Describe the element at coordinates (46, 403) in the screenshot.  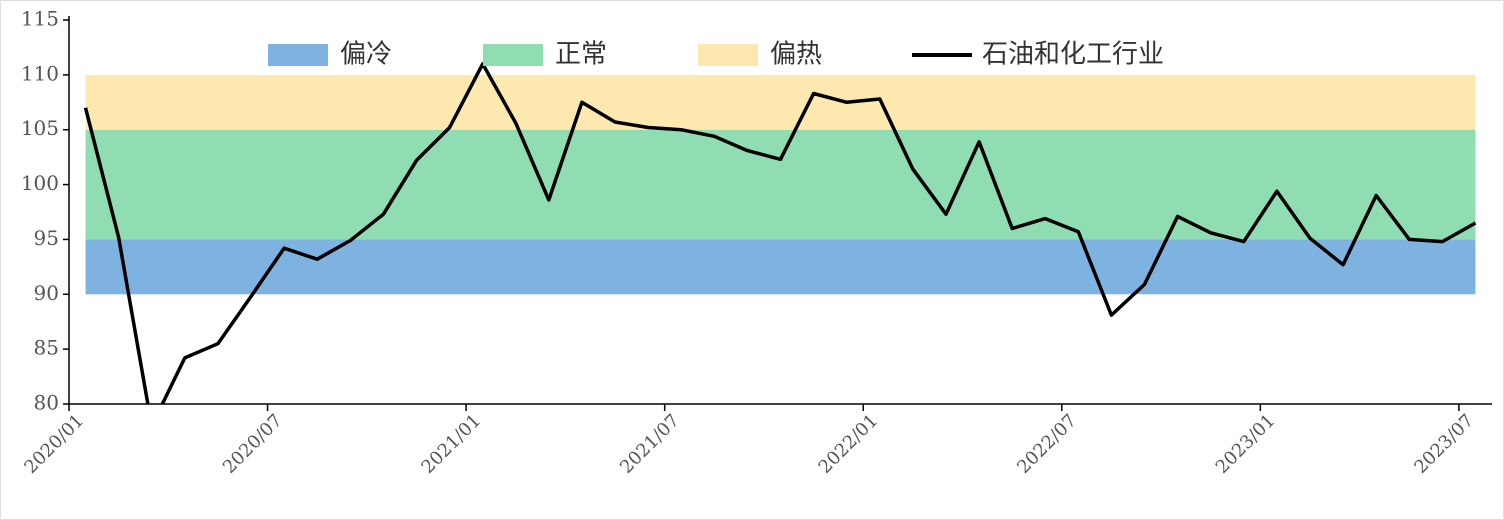
I see `y-tick-label: 80` at that location.